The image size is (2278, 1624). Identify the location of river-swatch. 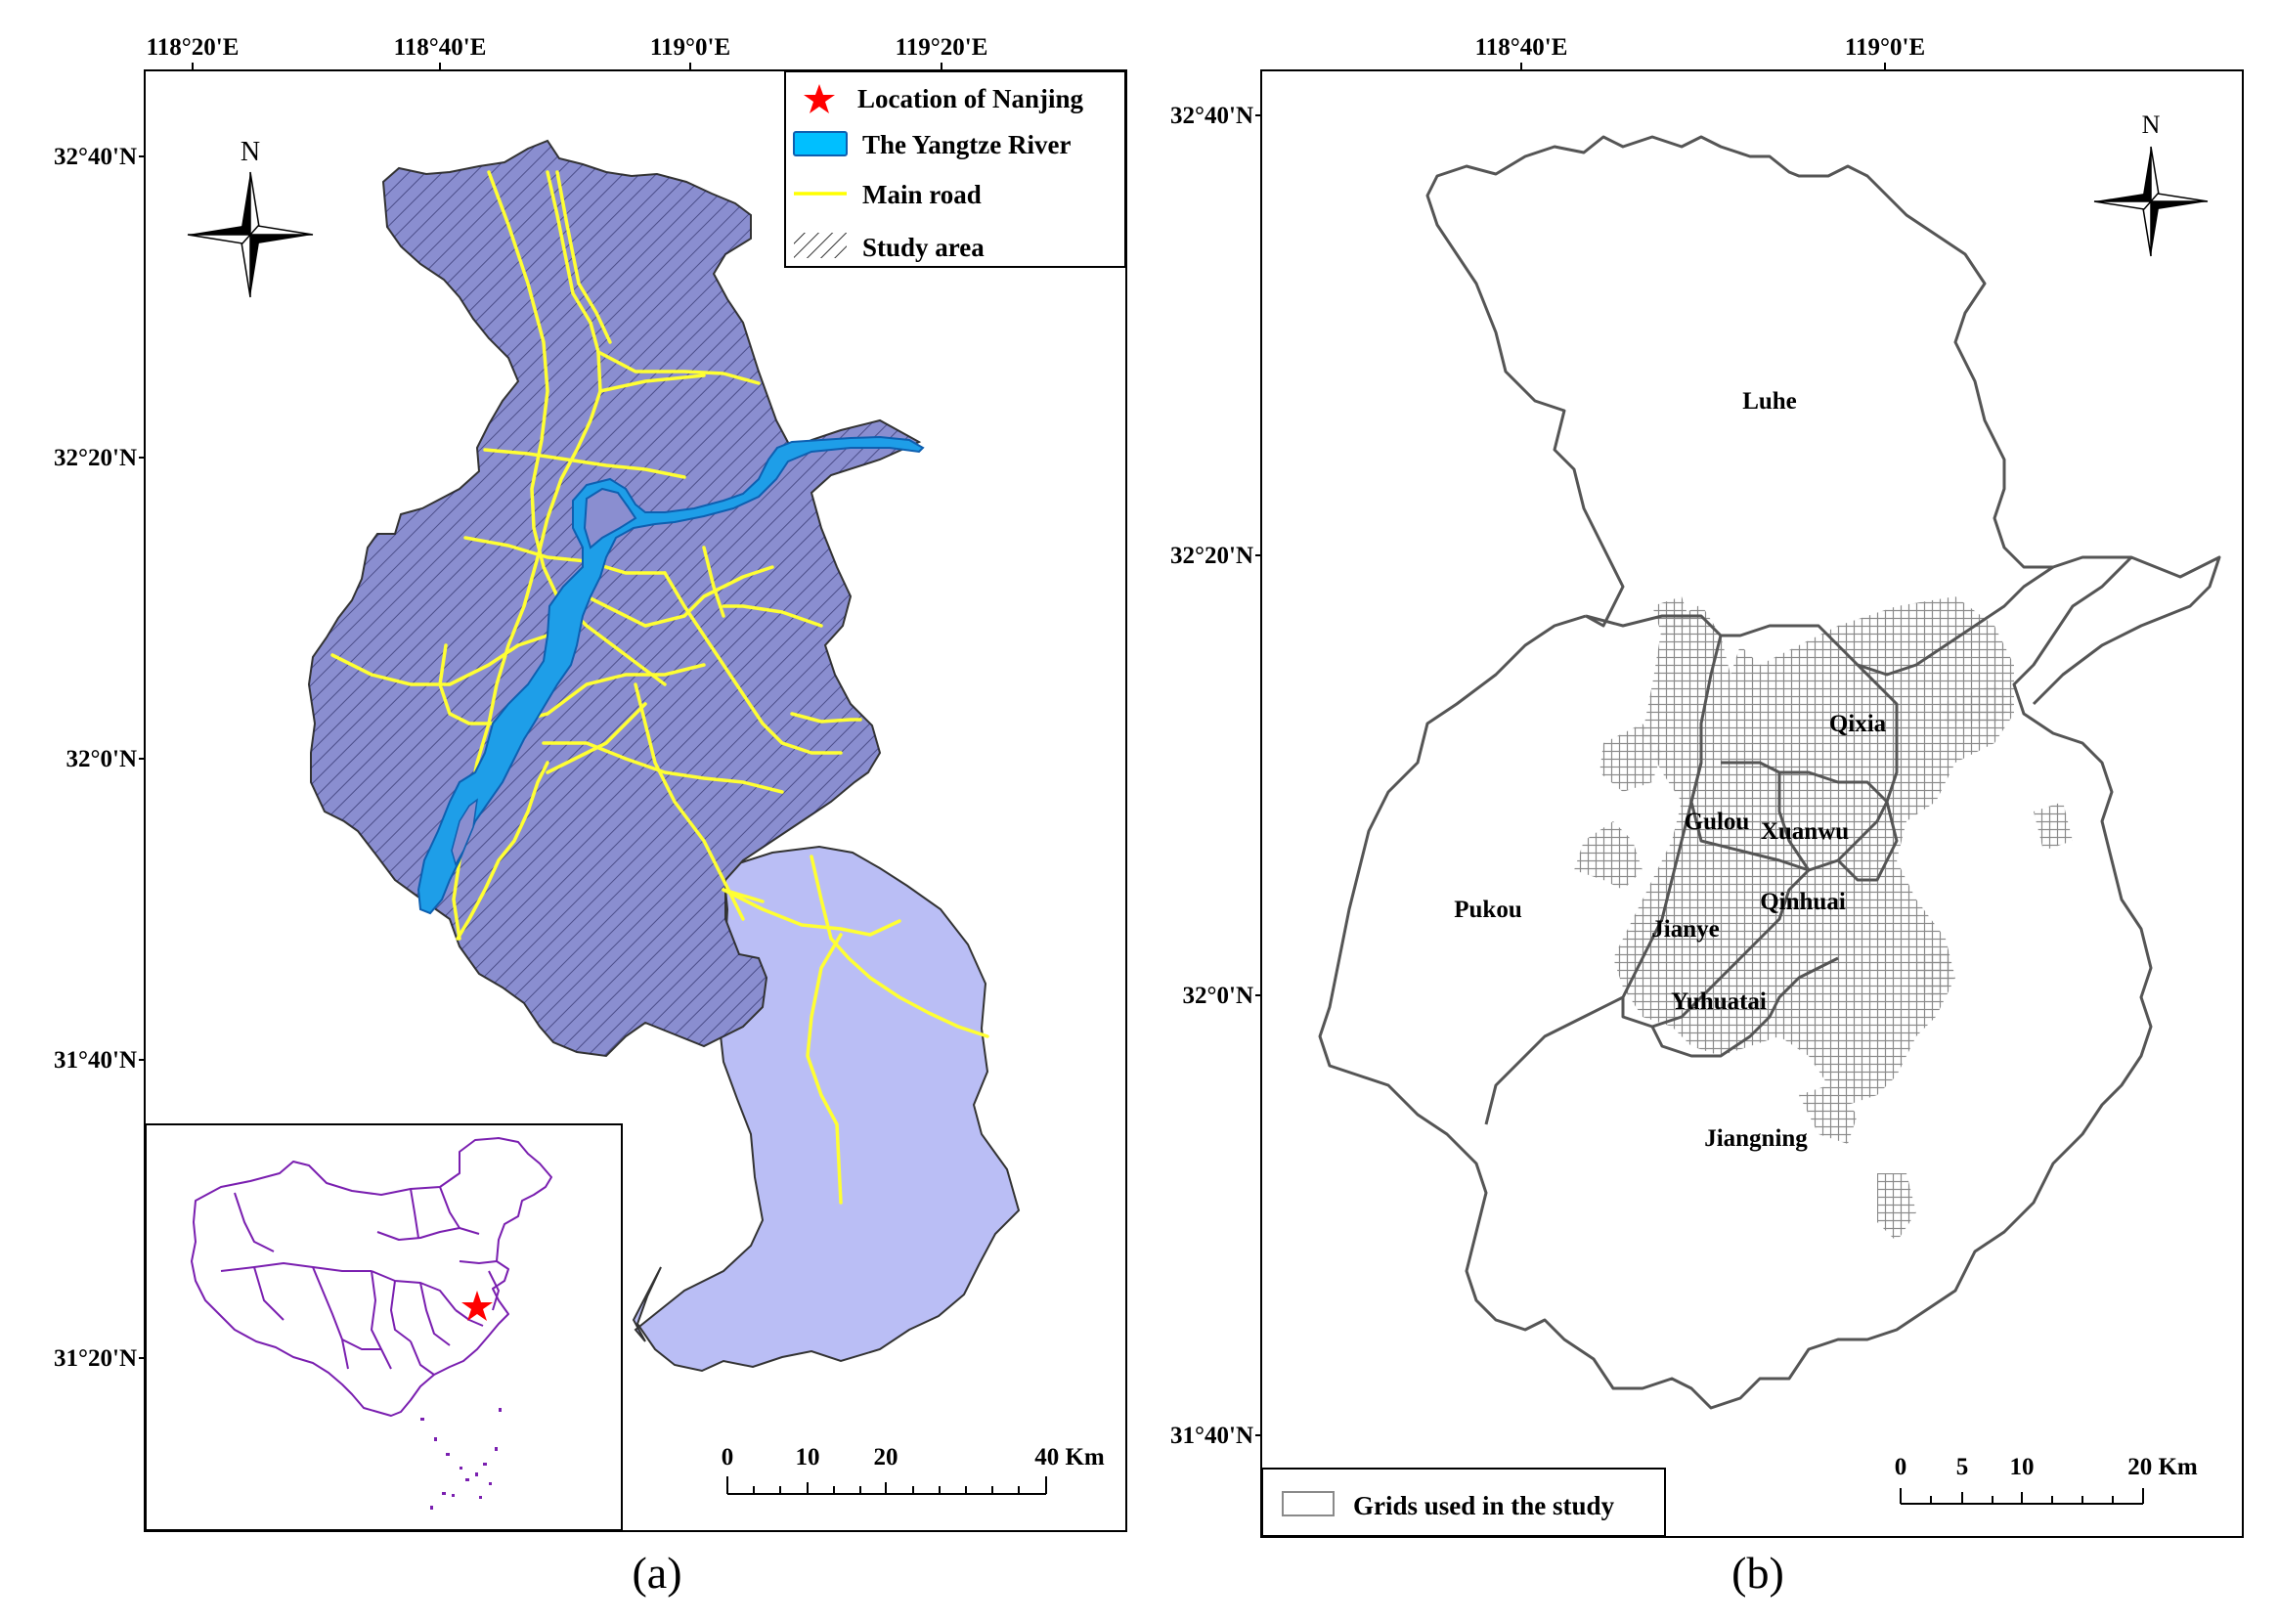
(820, 144).